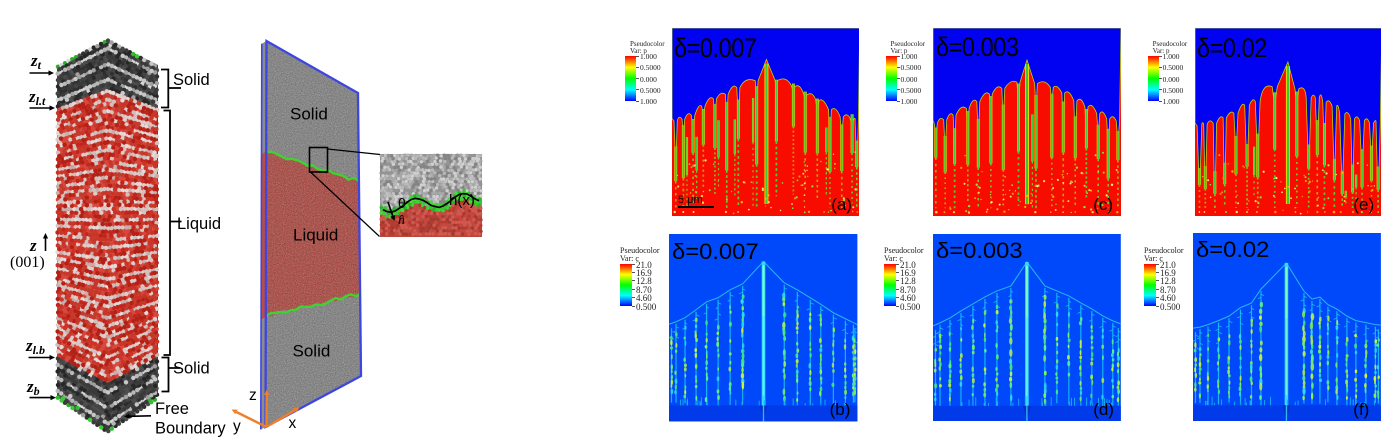  What do you see at coordinates (27, 262) in the screenshot?
I see `svg-text: (001)` at bounding box center [27, 262].